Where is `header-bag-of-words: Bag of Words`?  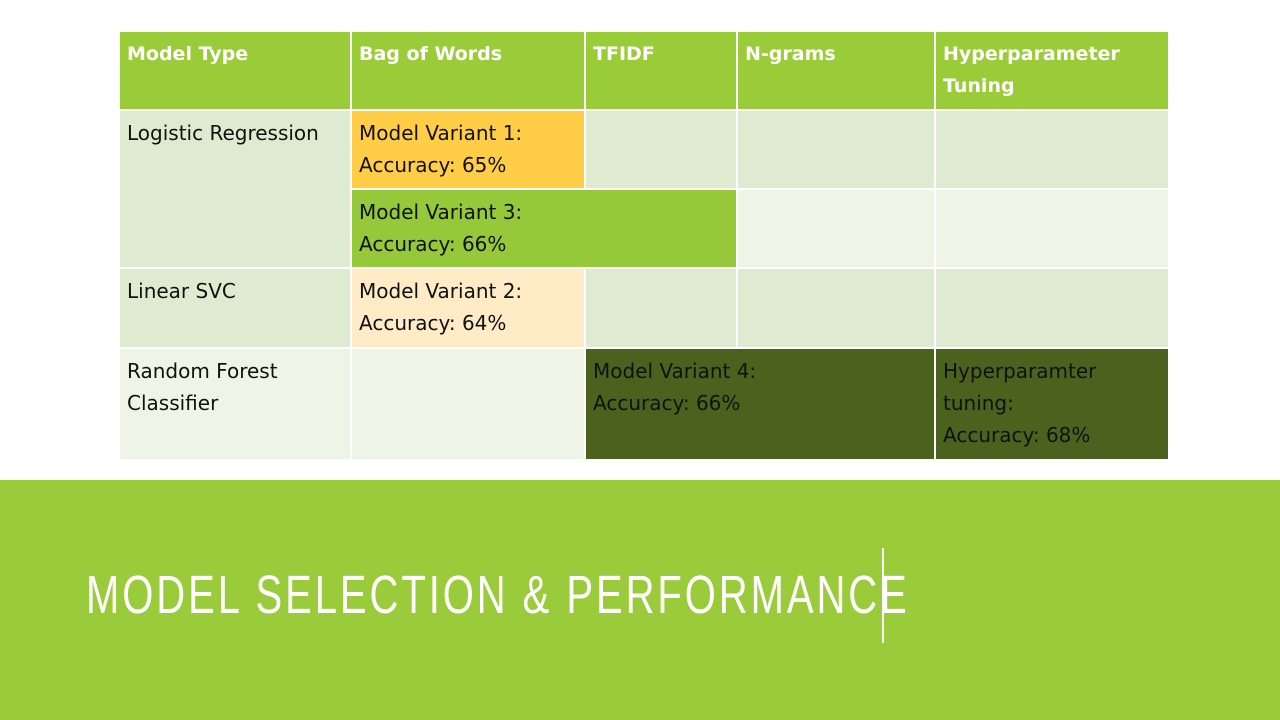
header-bag-of-words: Bag of Words is located at coordinates (468, 70).